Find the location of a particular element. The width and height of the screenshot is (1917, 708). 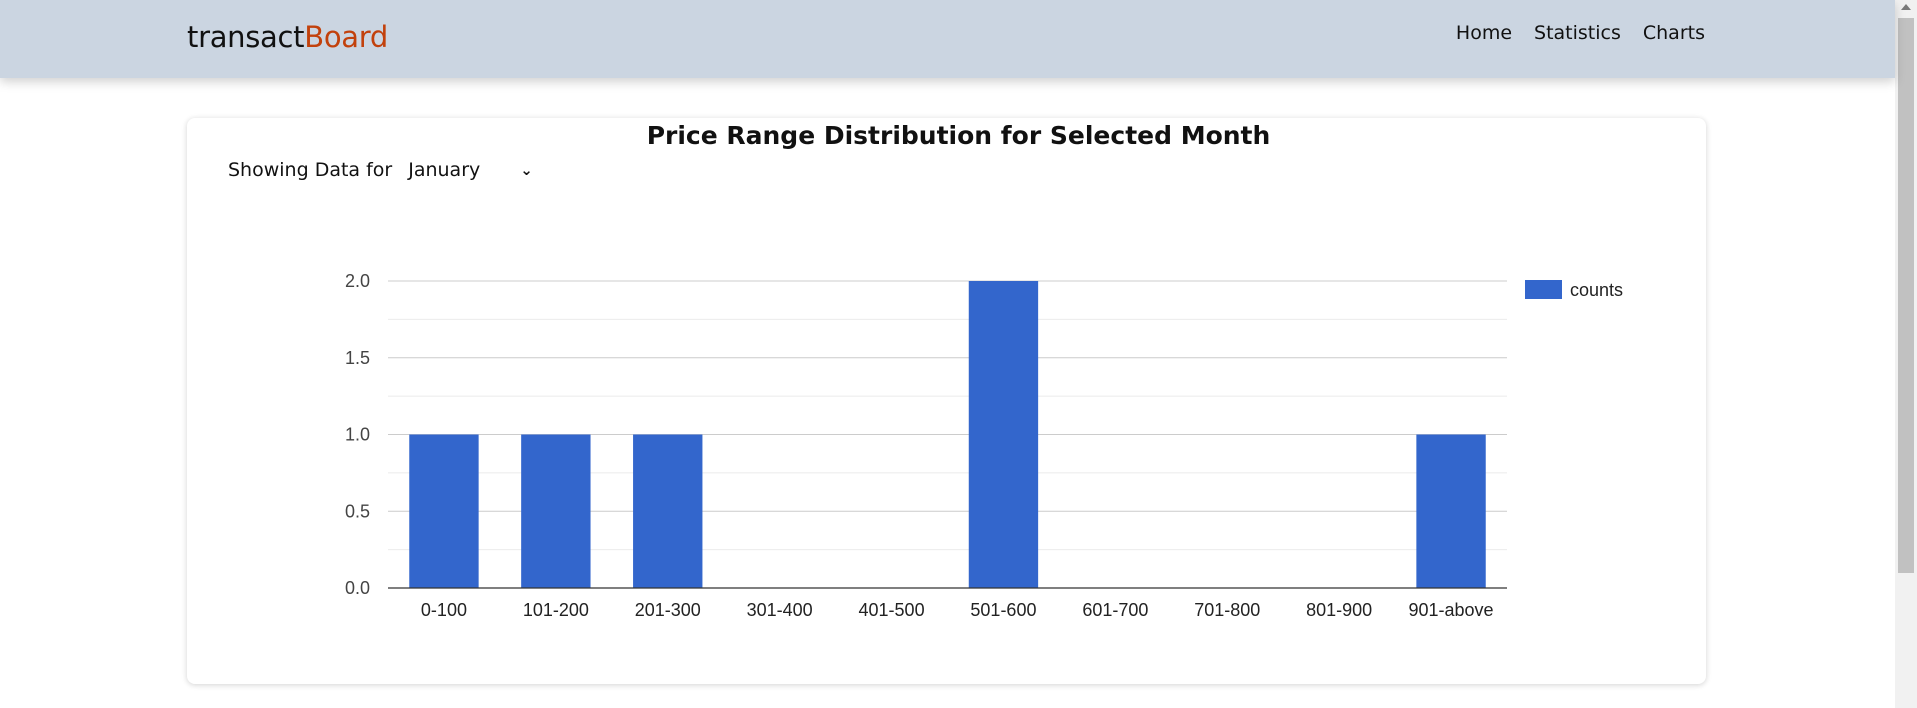

x-tick-label: 701-800 is located at coordinates (1227, 610).